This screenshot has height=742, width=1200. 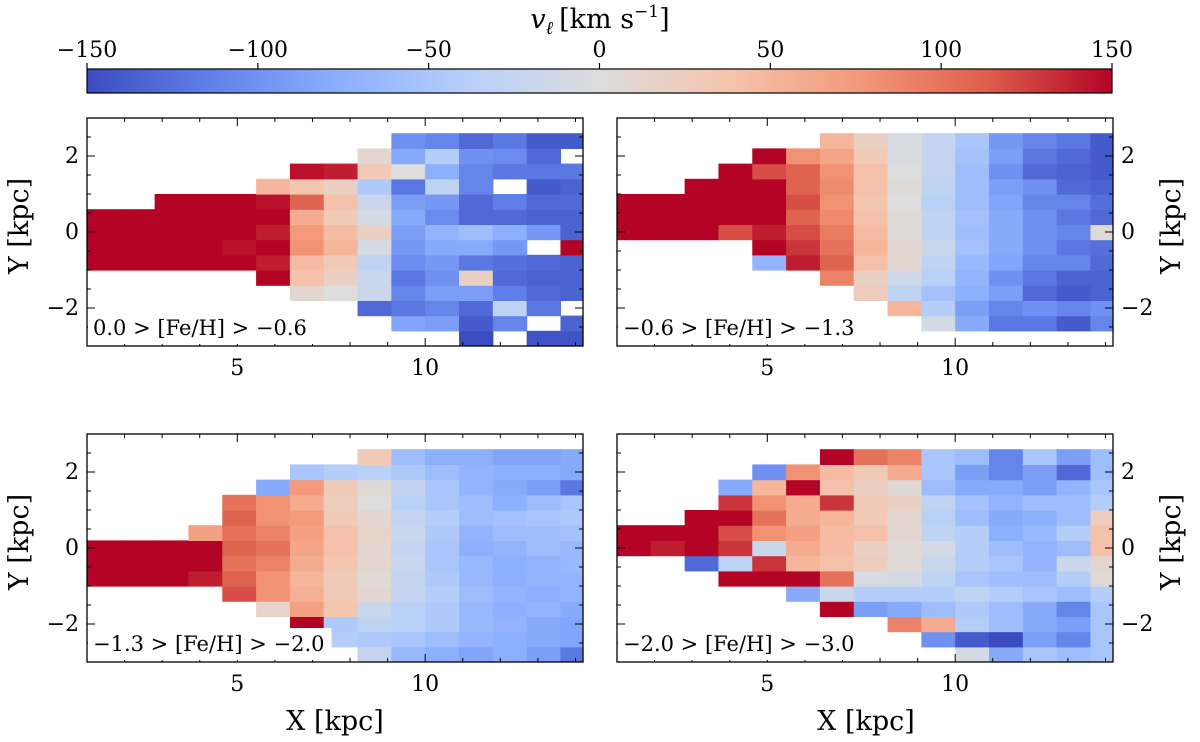 I want to click on colorbar-title-sub: ℓ, so click(x=550, y=28).